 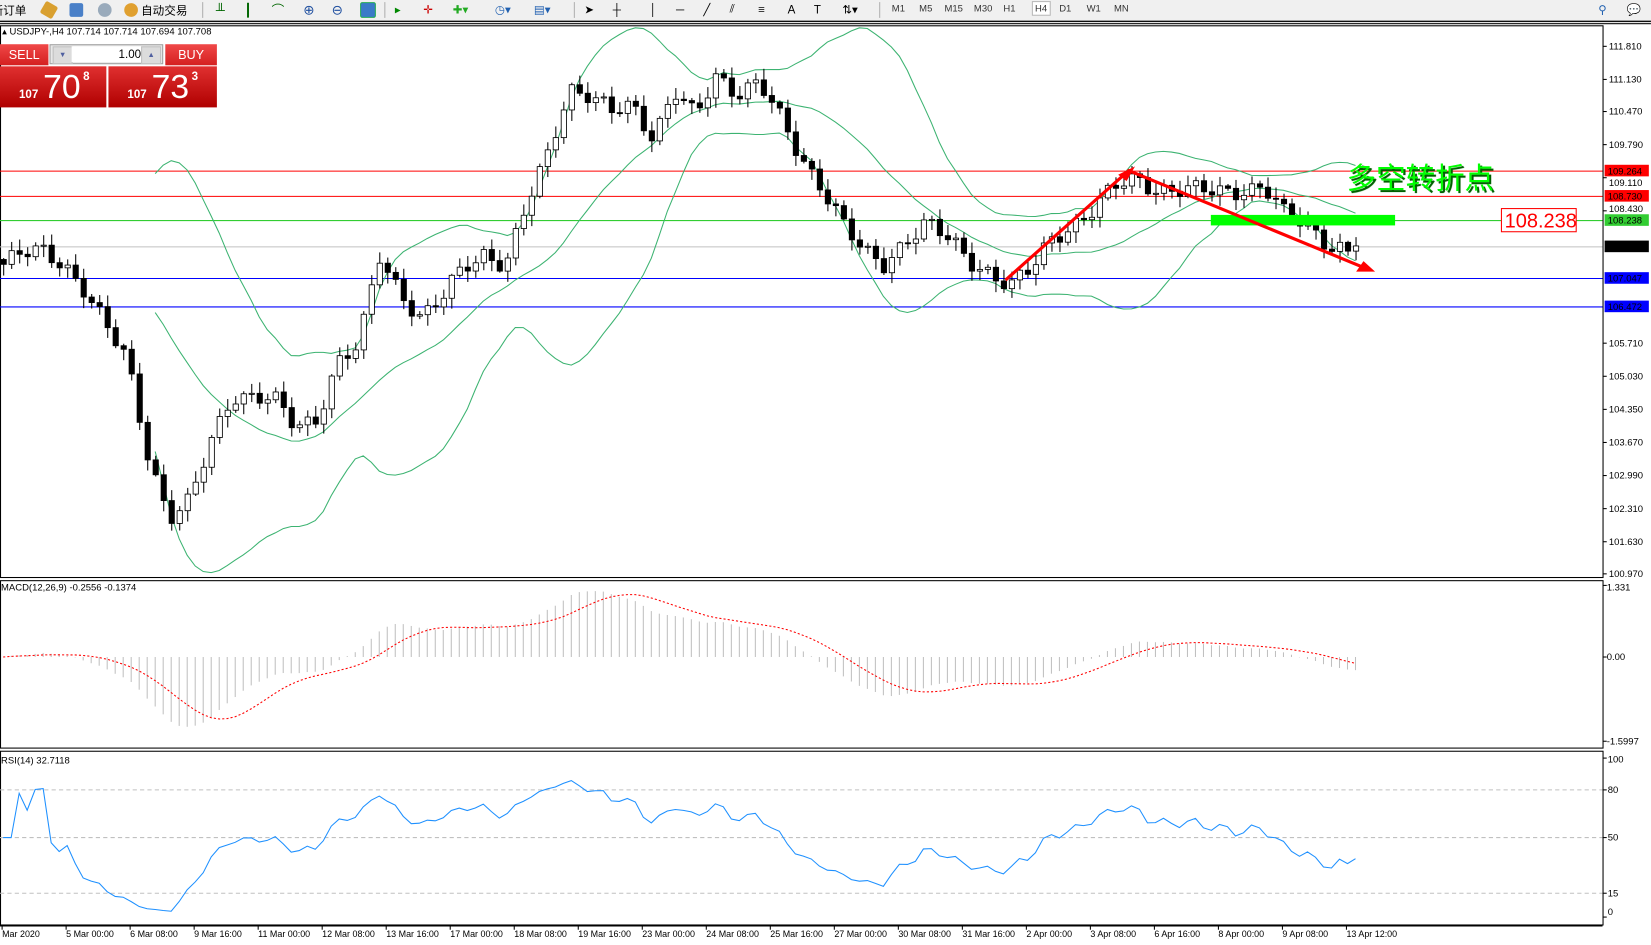 I want to click on time-axis-label: 27 Mar 00:00, so click(x=860, y=934).